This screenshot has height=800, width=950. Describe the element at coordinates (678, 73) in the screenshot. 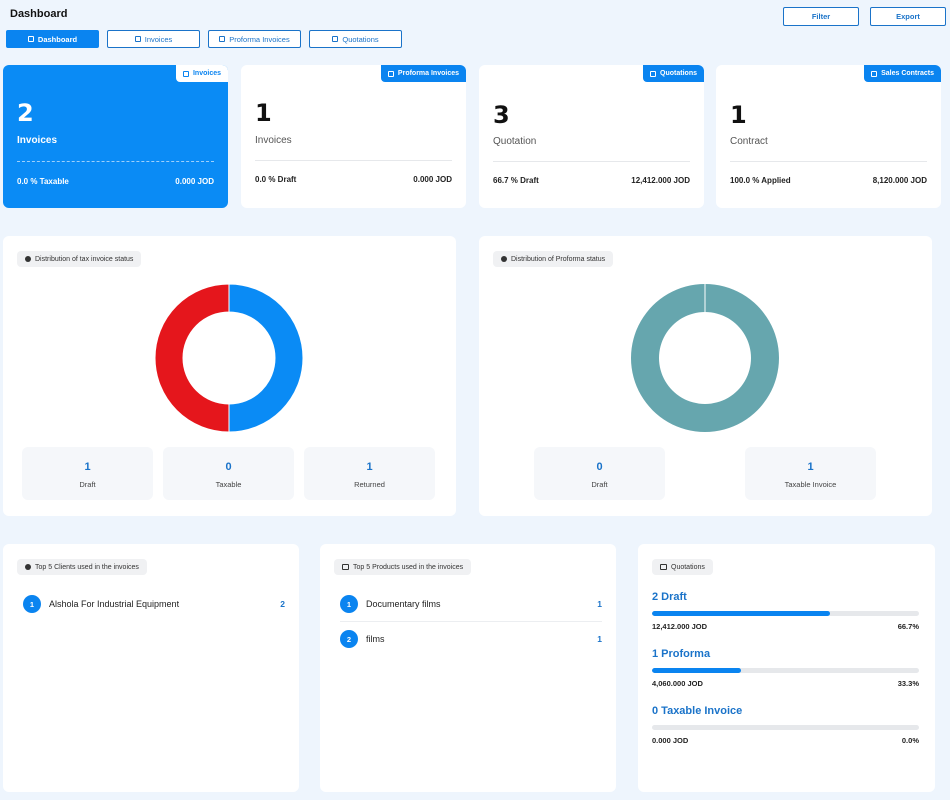

I see `card-badge-label: Quotations` at that location.